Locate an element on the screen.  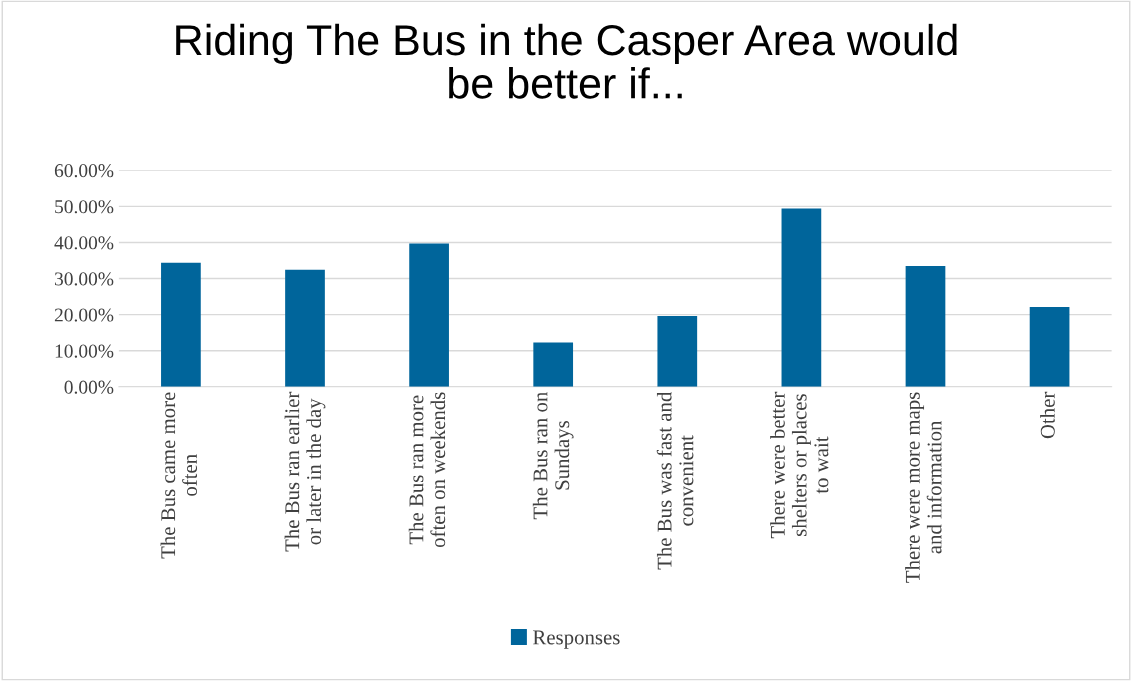
y-tick-label: 30.00% is located at coordinates (84, 279).